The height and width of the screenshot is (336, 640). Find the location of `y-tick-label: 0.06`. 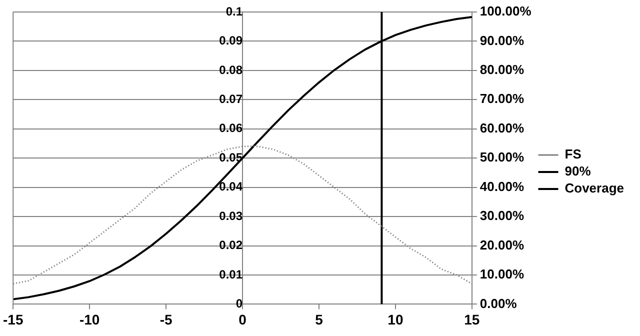

y-tick-label: 0.06 is located at coordinates (231, 128).